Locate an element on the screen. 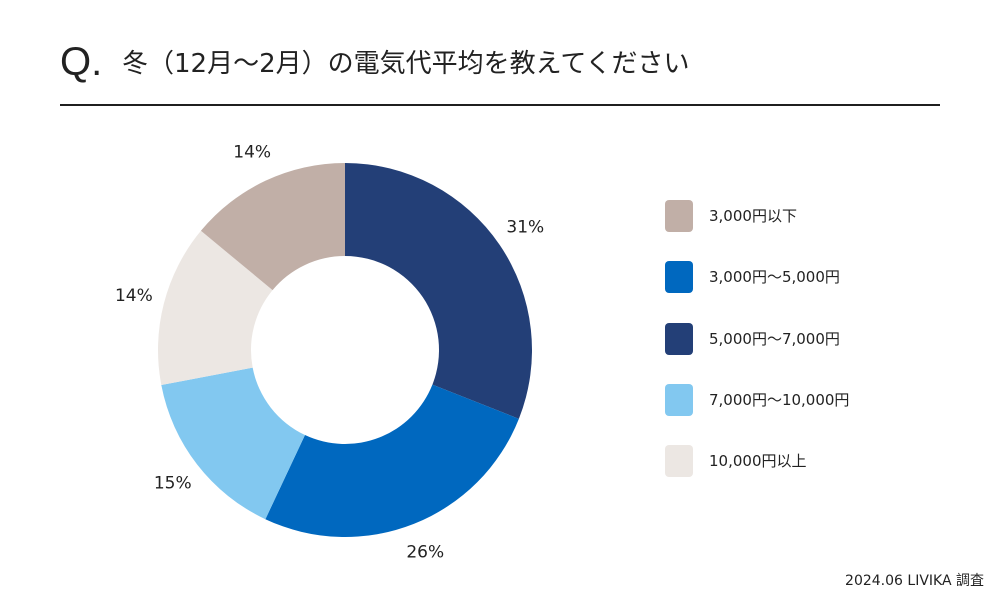 The width and height of the screenshot is (1000, 600). legend-label: 10,000円以上 is located at coordinates (758, 461).